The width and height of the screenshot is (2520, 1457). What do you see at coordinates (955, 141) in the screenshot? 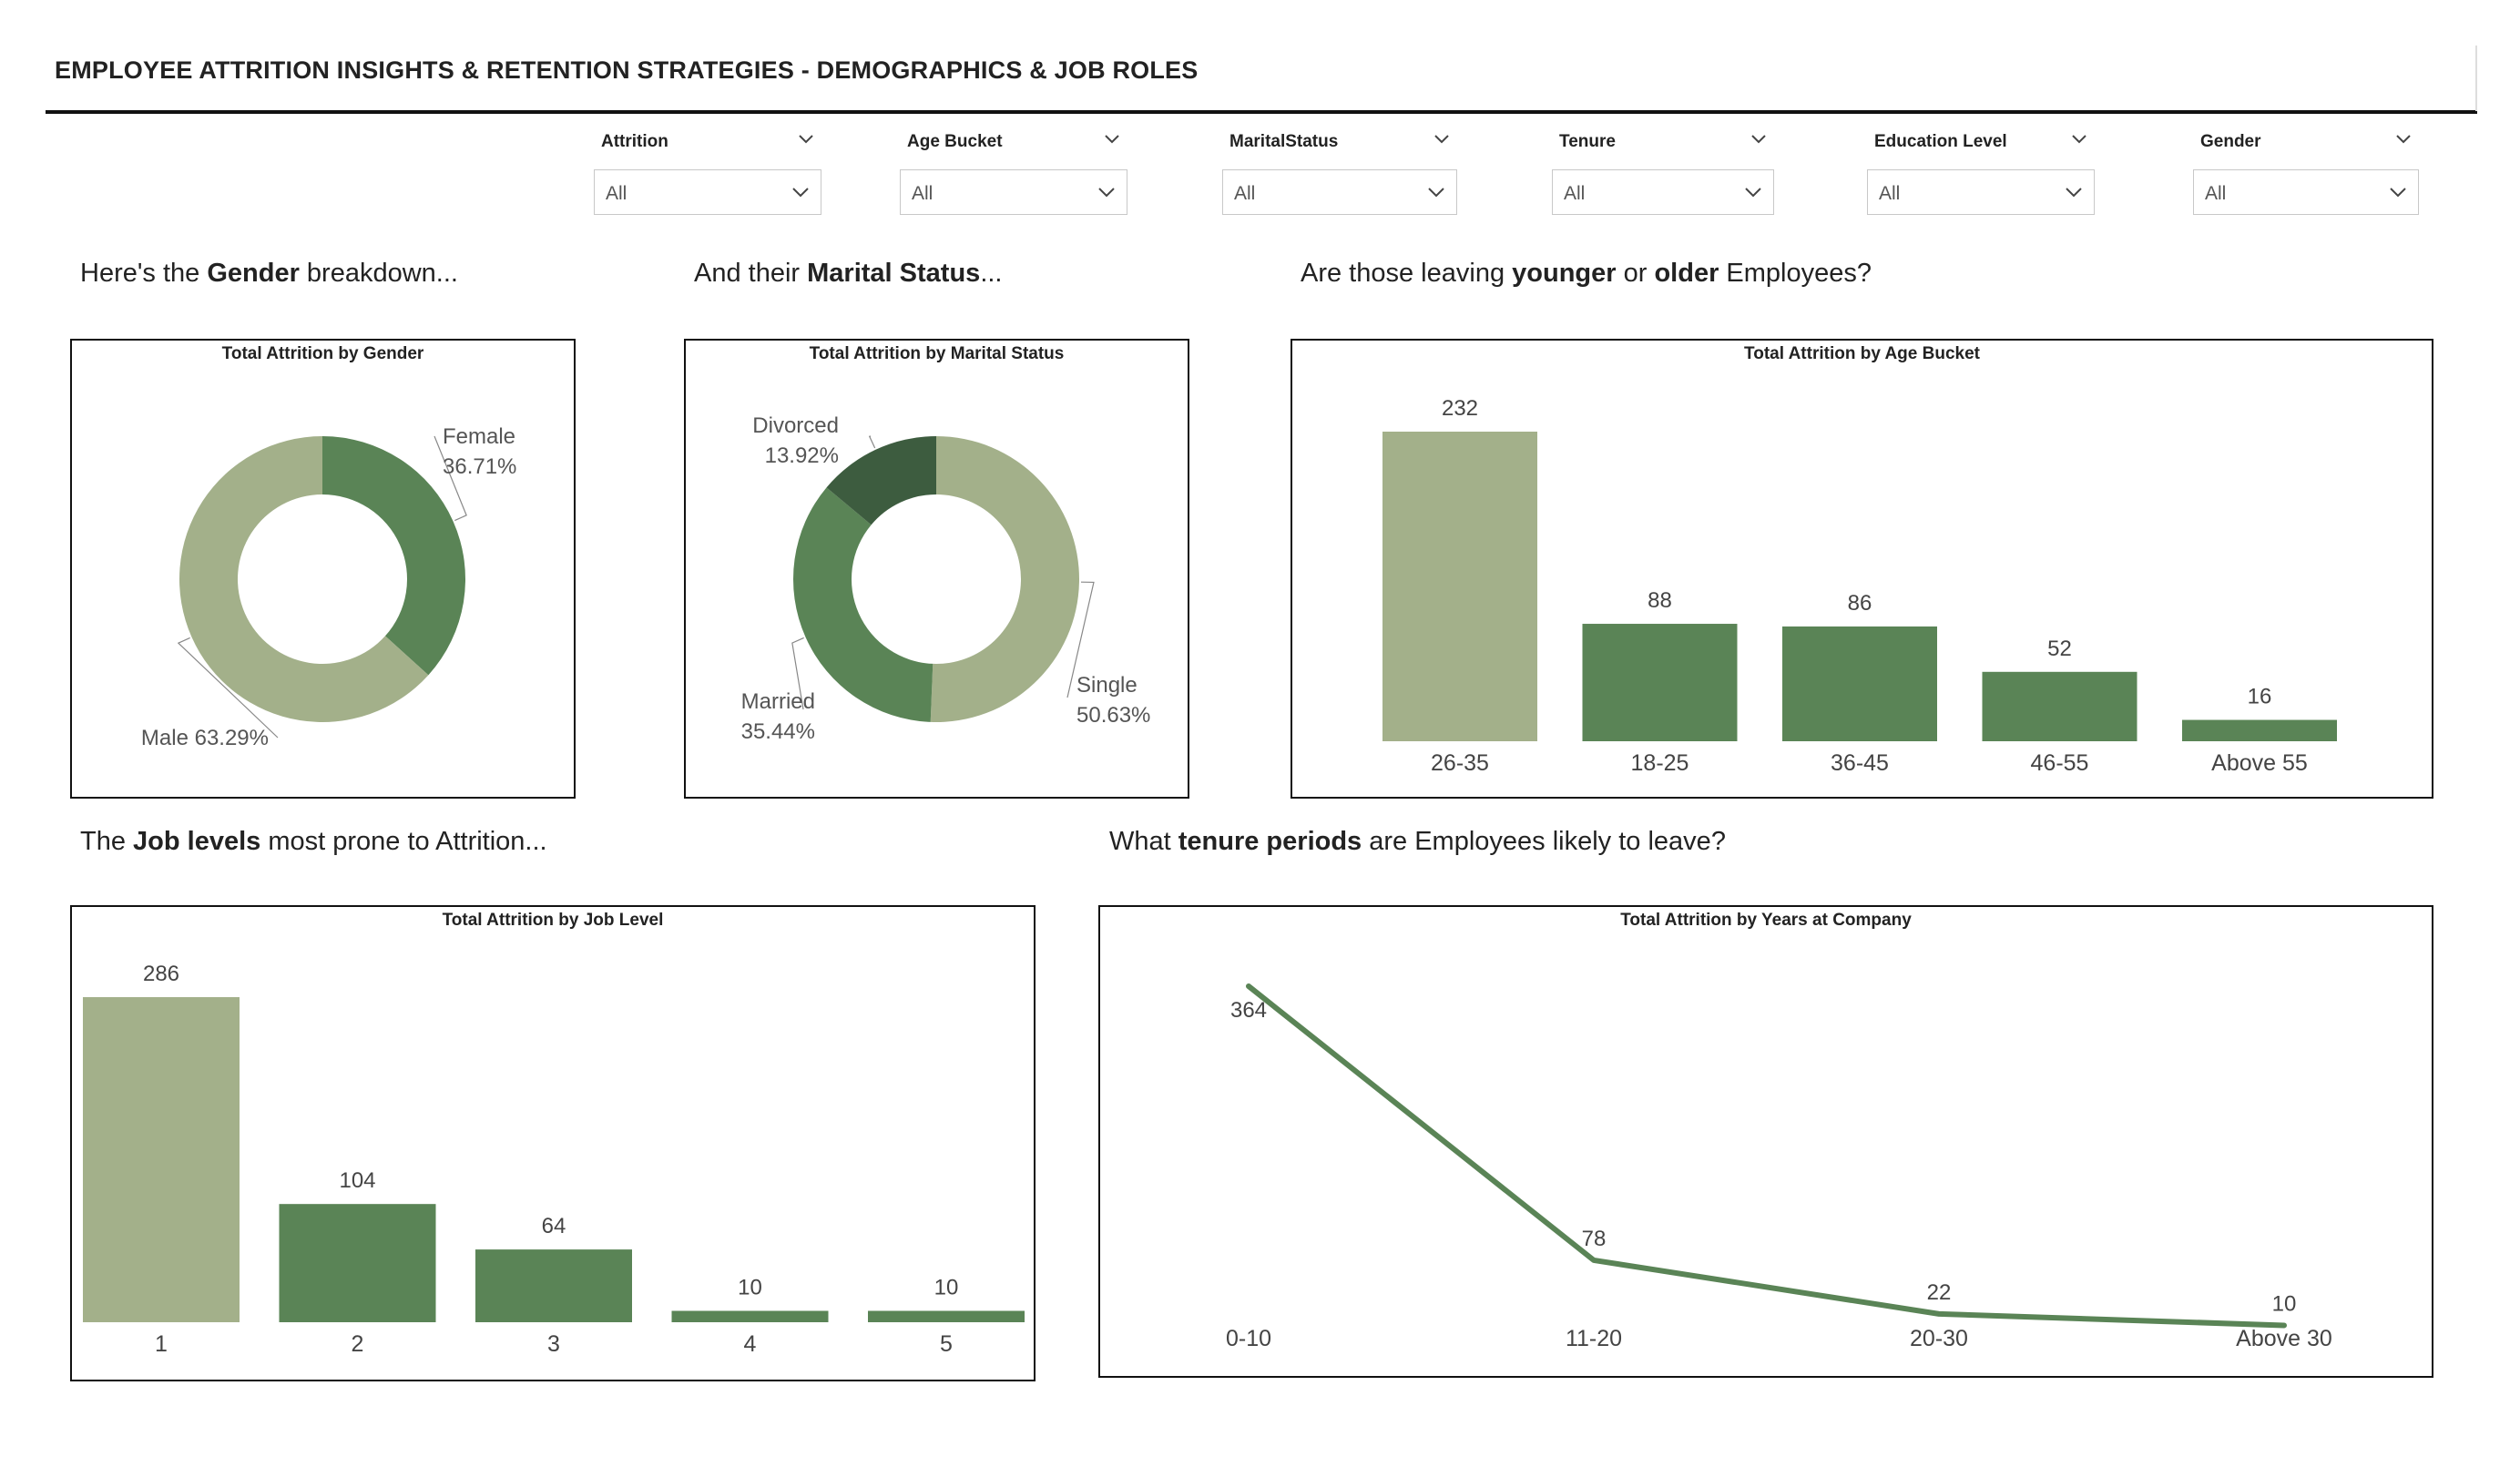
I see `slicer-label: Age Bucket` at bounding box center [955, 141].